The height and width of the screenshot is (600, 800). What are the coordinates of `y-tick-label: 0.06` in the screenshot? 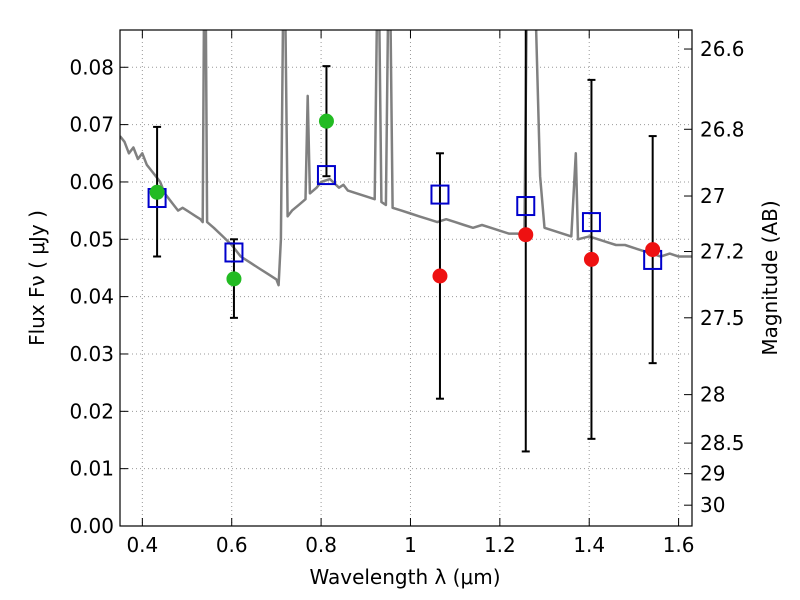 It's located at (91, 182).